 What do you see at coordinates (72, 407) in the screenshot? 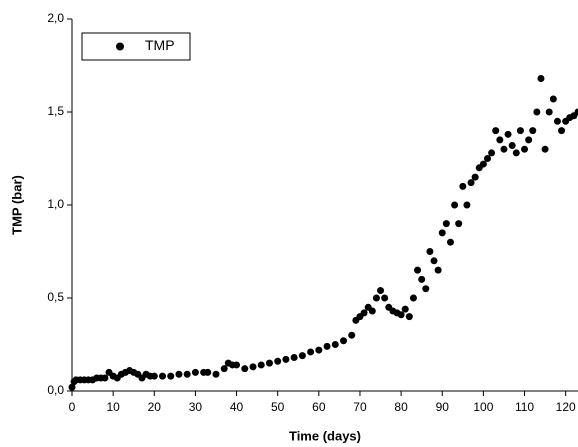
I see `x-tick-label: 0` at bounding box center [72, 407].